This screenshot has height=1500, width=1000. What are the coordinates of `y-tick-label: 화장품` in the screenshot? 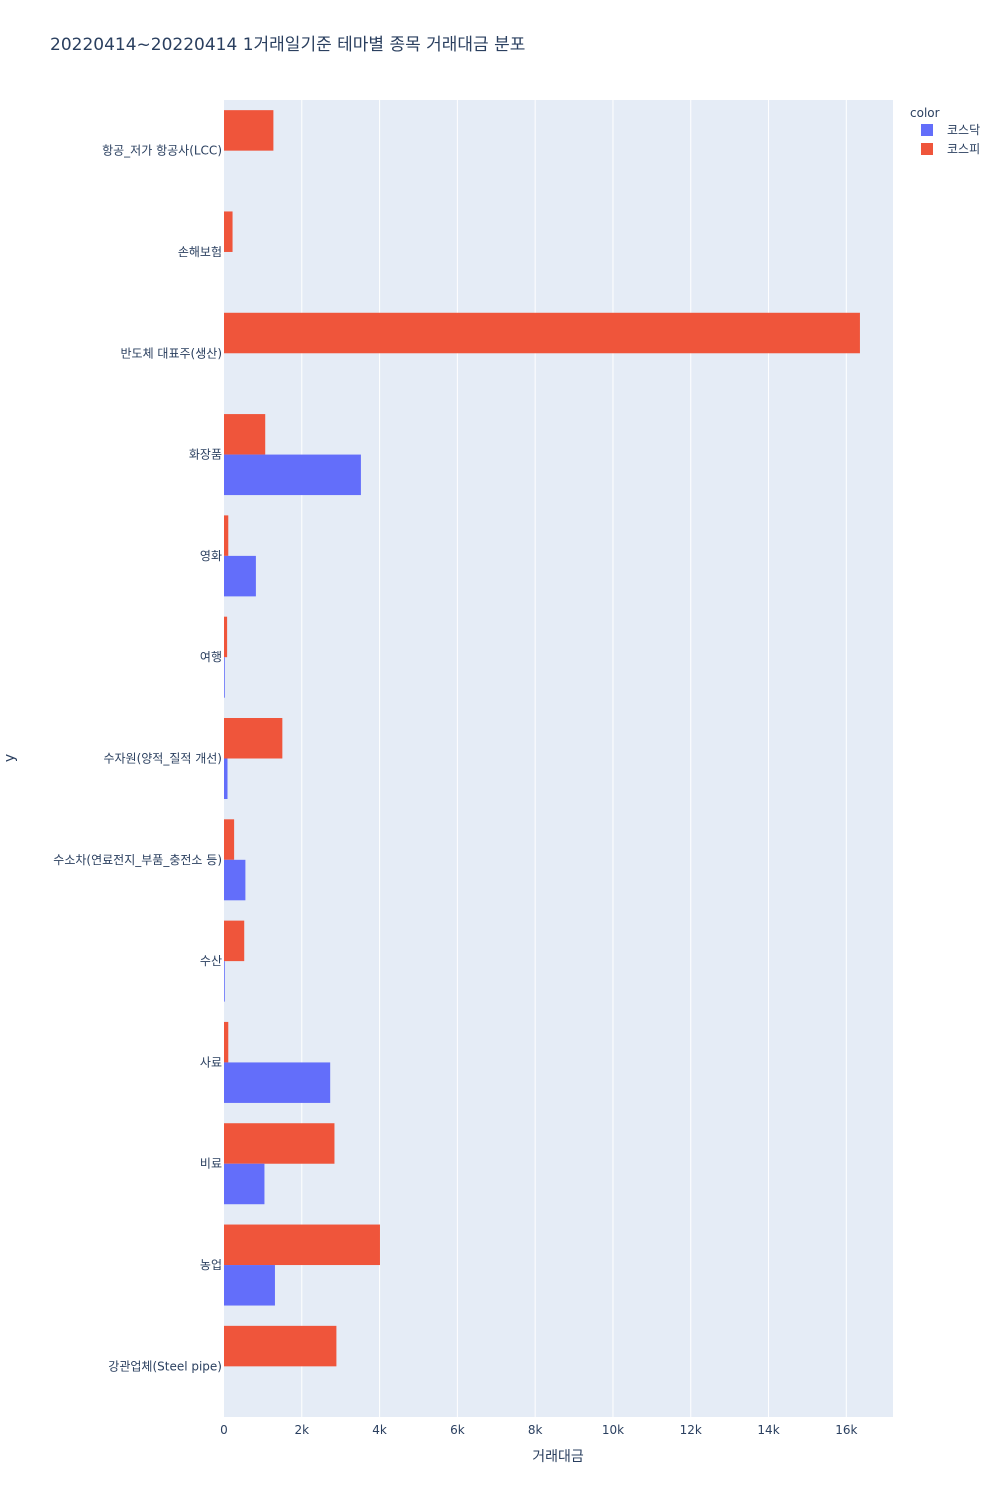 It's located at (205, 455).